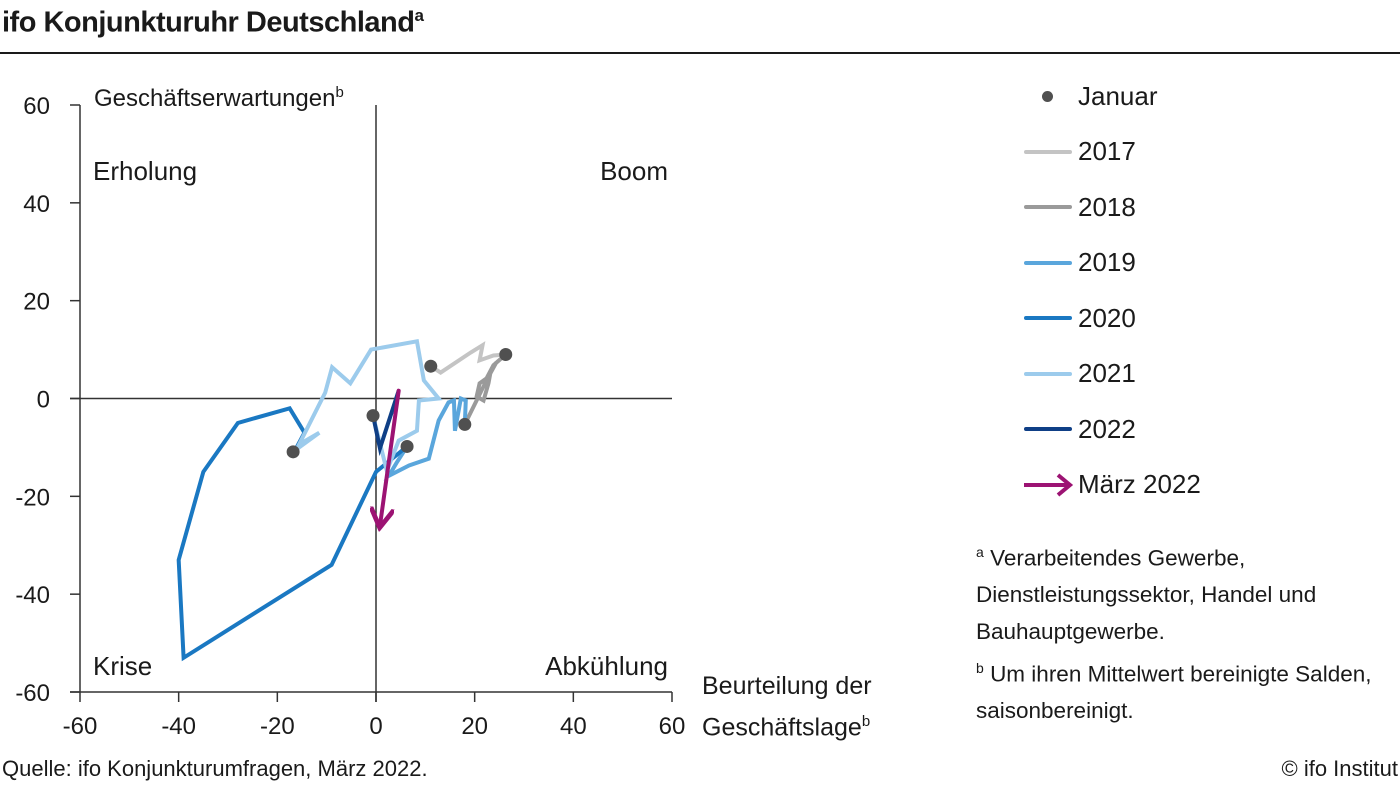  I want to click on x-axis-label-line1: Beurteilung der, so click(787, 686).